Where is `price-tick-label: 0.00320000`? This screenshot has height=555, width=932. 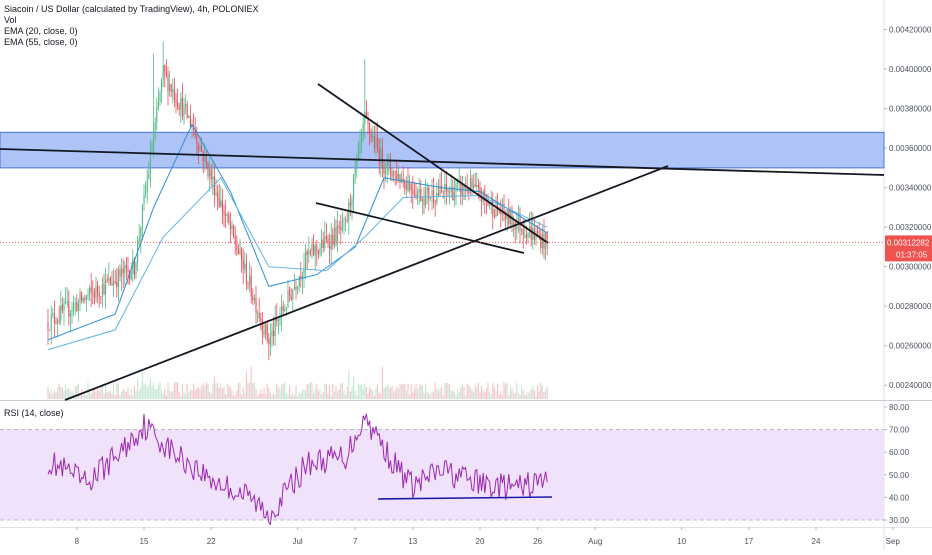
price-tick-label: 0.00320000 is located at coordinates (910, 227).